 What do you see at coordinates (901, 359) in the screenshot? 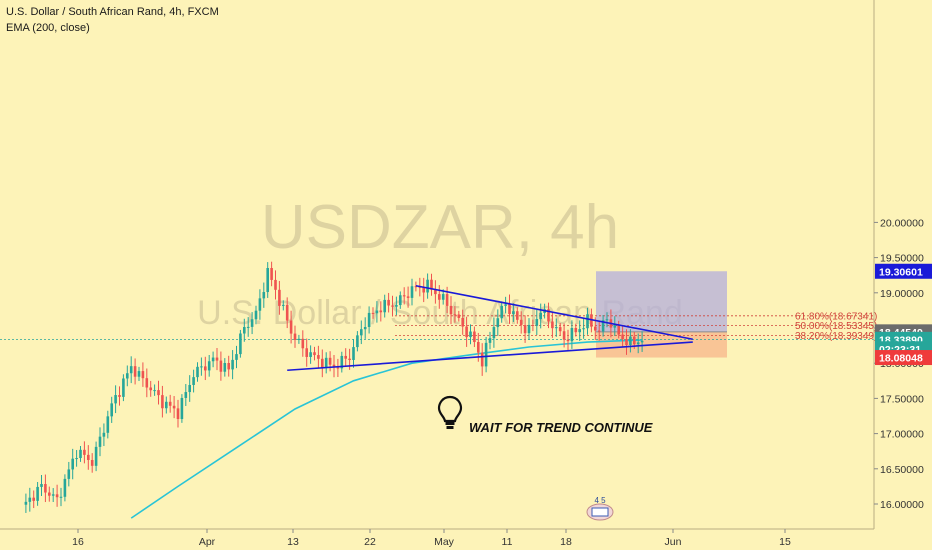
I see `price-tag-label: 18.08048` at bounding box center [901, 359].